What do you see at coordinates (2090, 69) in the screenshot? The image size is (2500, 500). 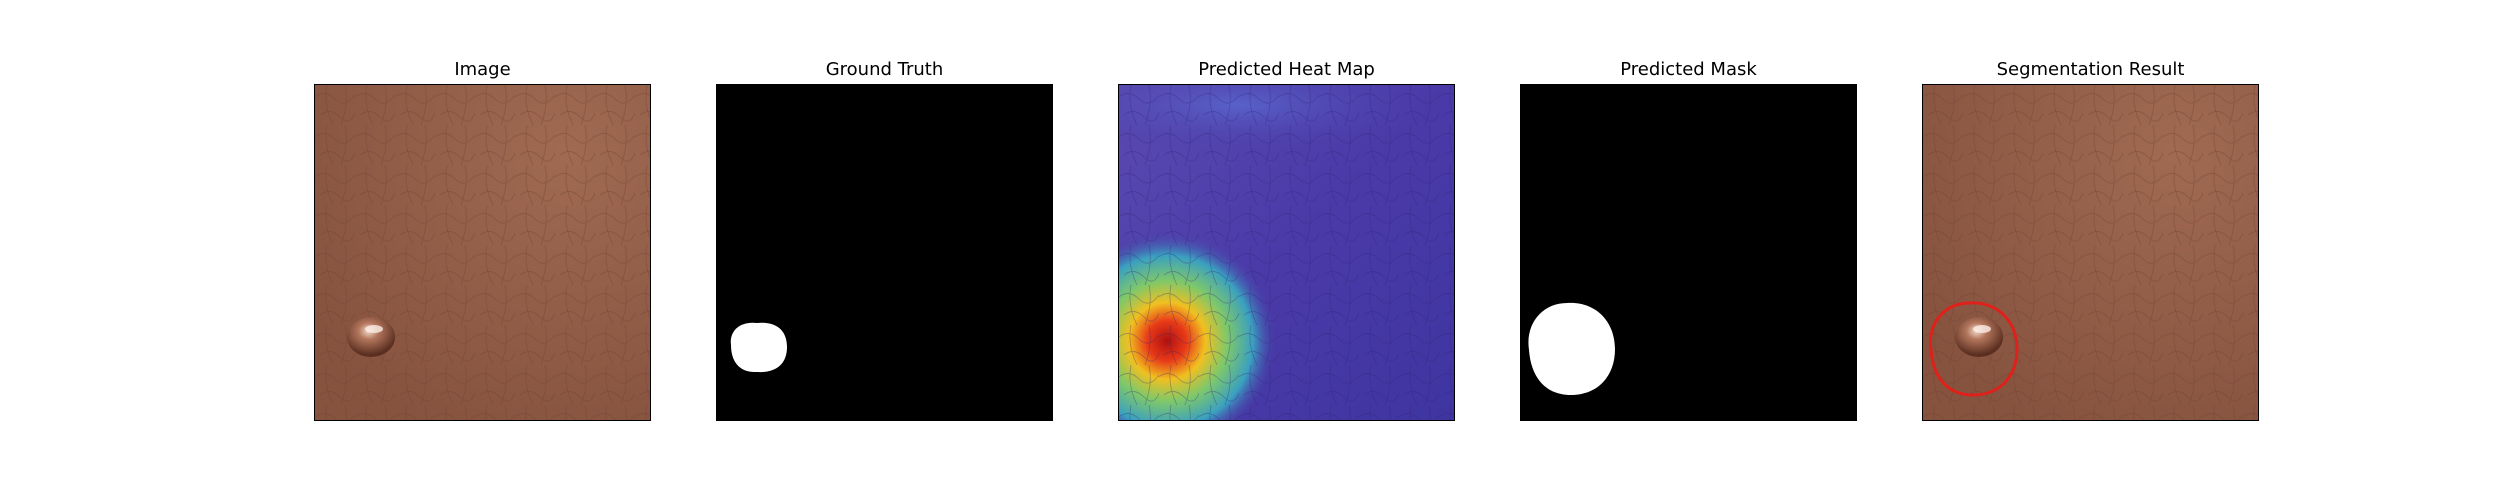 I see `panel-title: Segmentation Result` at bounding box center [2090, 69].